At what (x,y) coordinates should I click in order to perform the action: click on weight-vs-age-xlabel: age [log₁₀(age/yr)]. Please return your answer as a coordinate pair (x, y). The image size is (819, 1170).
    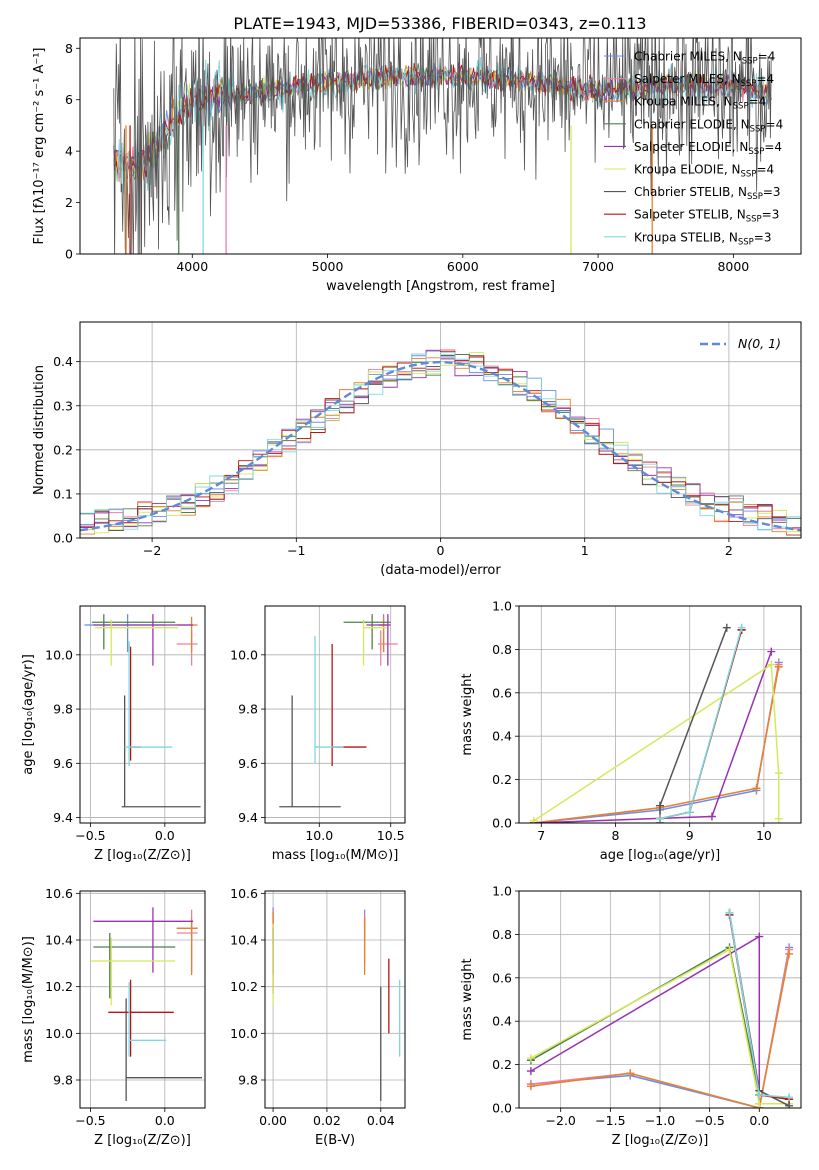
    Looking at the image, I should click on (660, 855).